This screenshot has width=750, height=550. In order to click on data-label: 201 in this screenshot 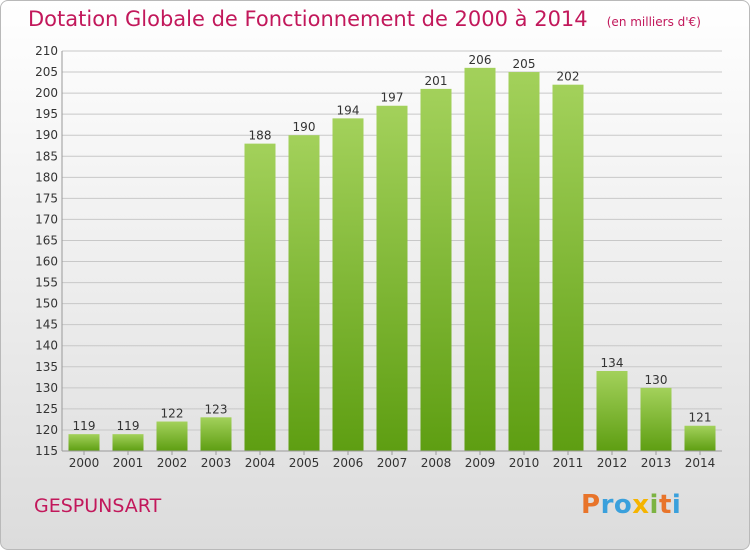, I will do `click(436, 81)`.